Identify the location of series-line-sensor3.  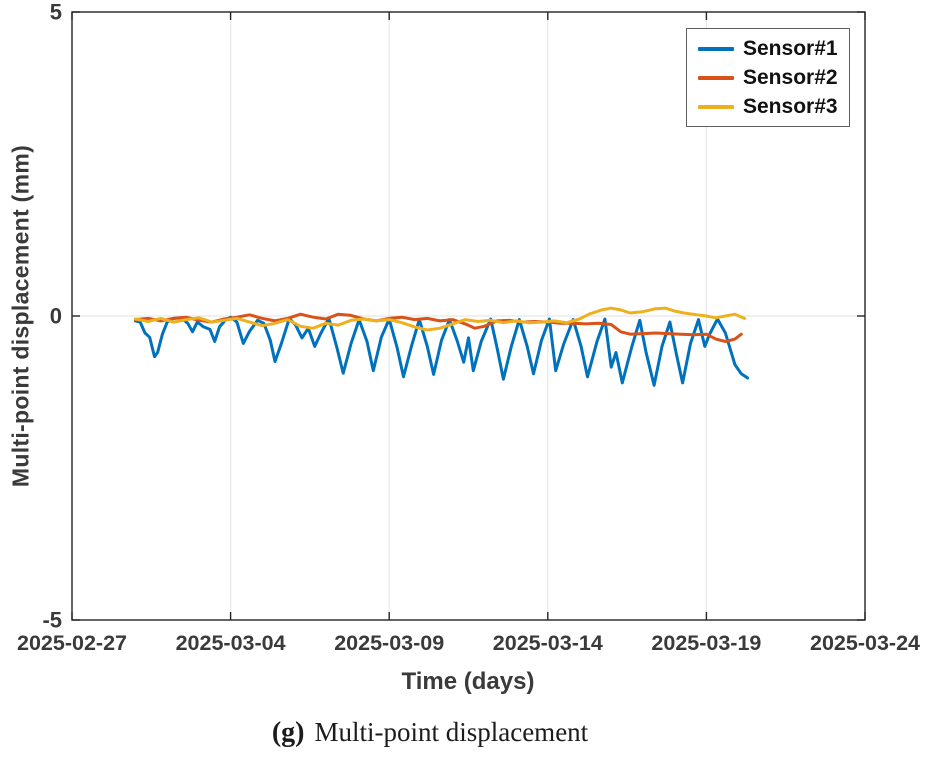
(439, 319).